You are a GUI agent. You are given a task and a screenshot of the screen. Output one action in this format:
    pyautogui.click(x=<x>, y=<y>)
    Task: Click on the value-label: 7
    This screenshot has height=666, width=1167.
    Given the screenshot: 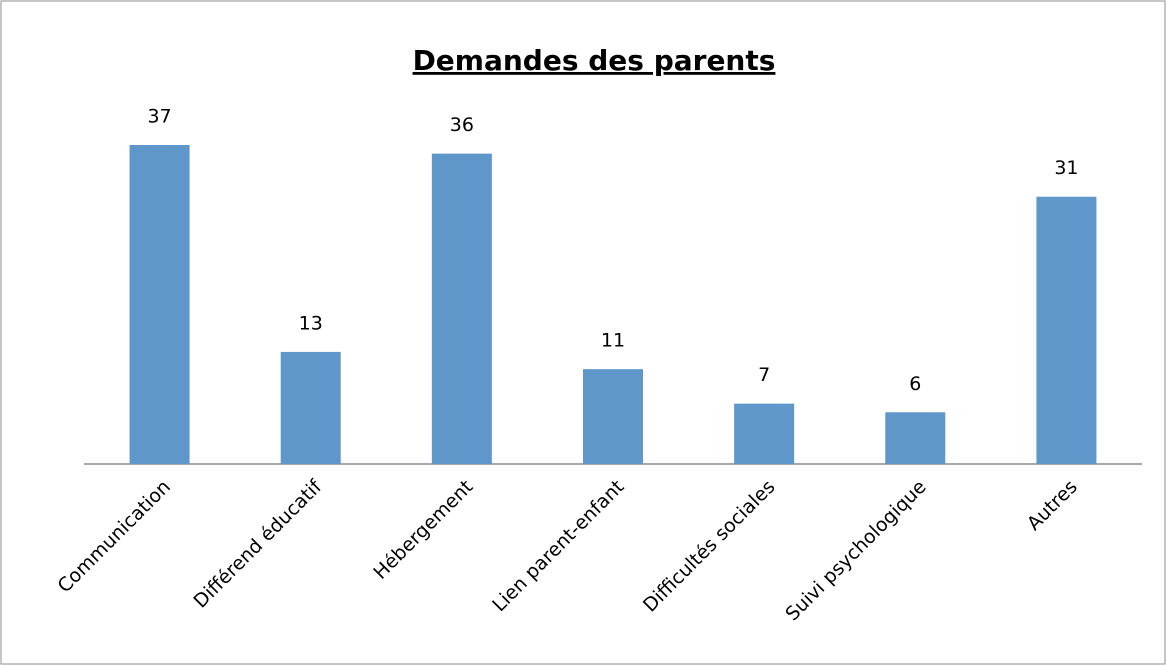 What is the action you would take?
    pyautogui.click(x=764, y=375)
    